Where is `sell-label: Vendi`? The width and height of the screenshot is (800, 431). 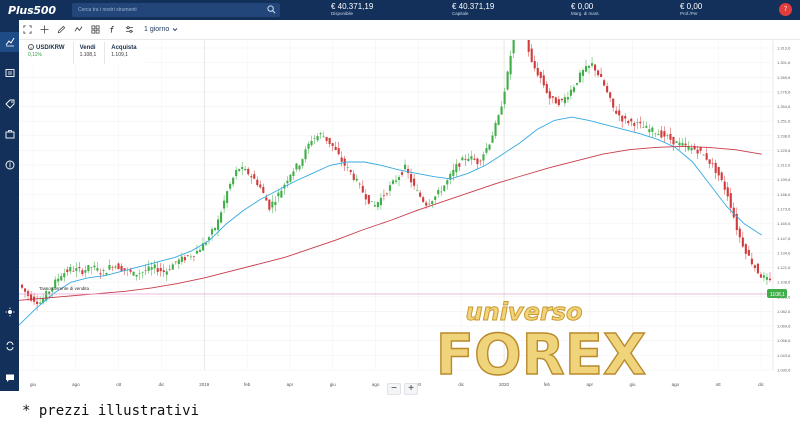 sell-label: Vendi is located at coordinates (87, 48).